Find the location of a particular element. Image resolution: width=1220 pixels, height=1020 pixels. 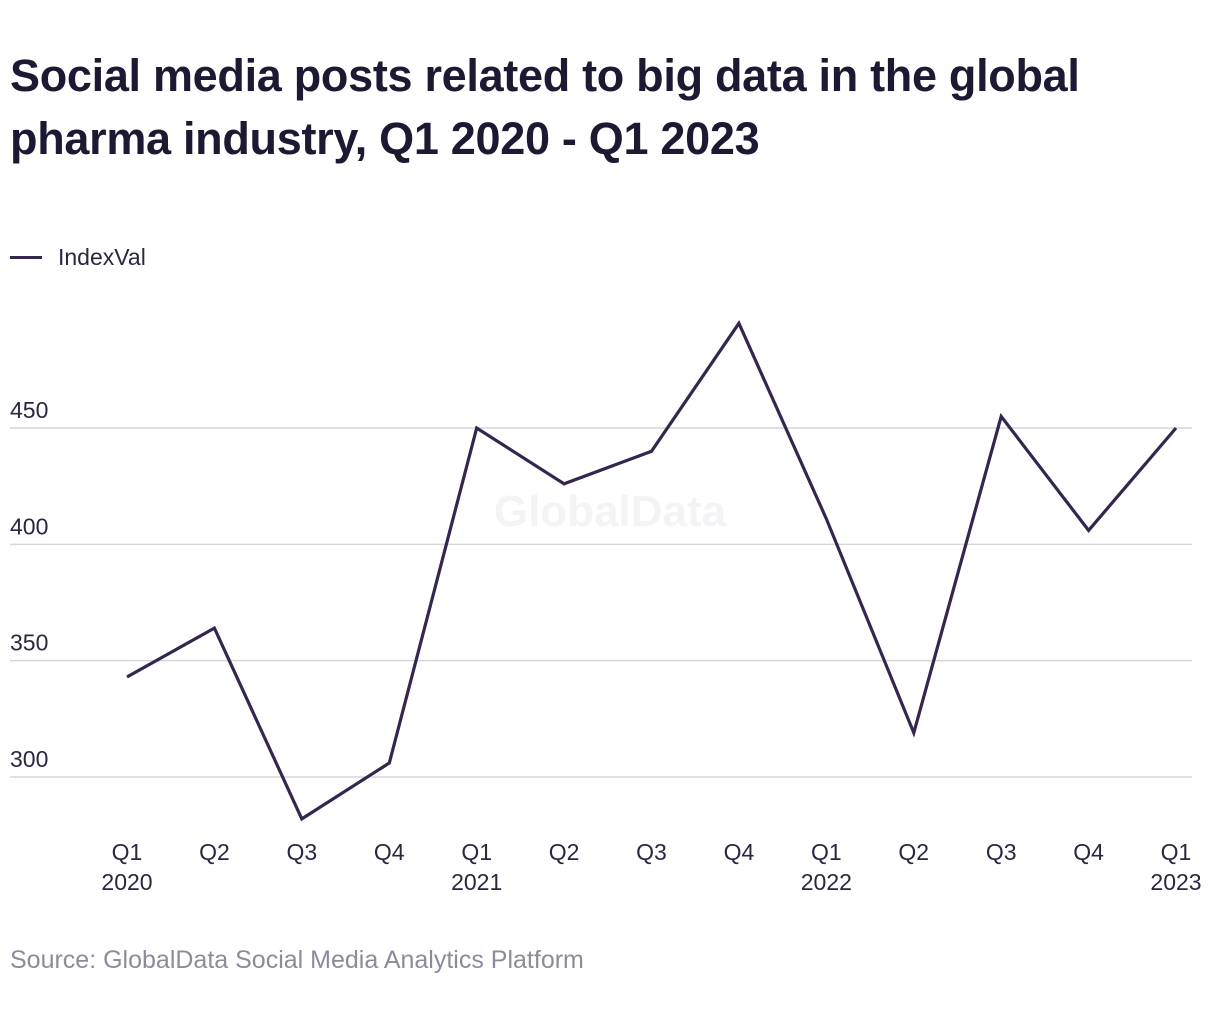

x-tick-label-3: Q4 is located at coordinates (389, 852).